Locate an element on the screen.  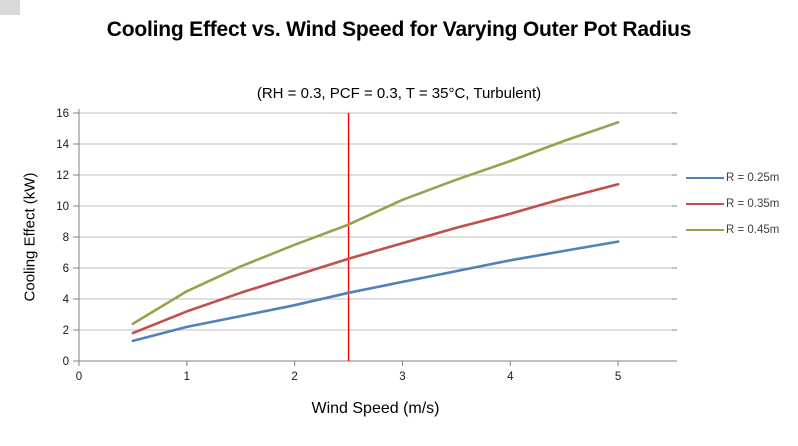
x-axis-title: Wind Speed (m/s) is located at coordinates (375, 408).